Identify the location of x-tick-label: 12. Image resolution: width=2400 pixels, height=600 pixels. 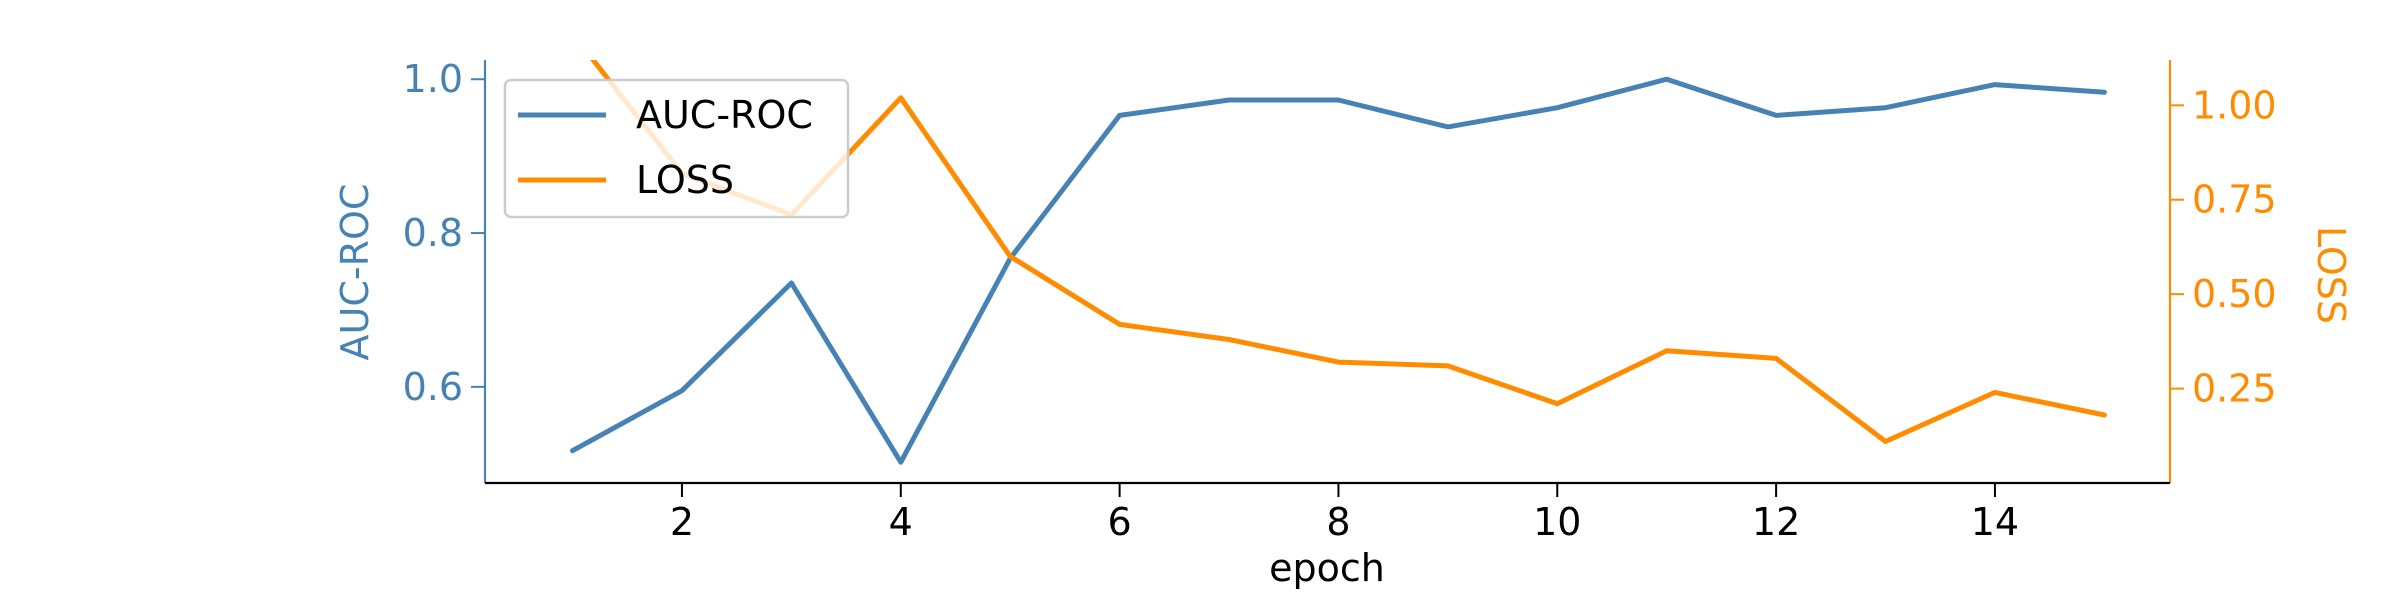
(1776, 522).